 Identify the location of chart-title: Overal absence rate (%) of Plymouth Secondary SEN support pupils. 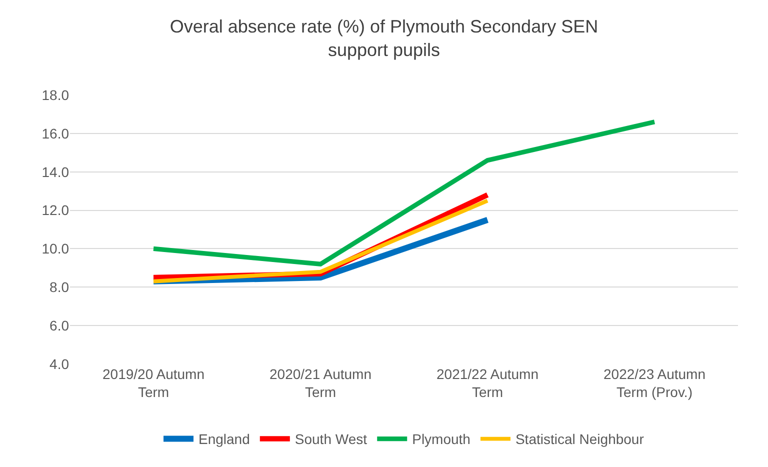
(384, 38).